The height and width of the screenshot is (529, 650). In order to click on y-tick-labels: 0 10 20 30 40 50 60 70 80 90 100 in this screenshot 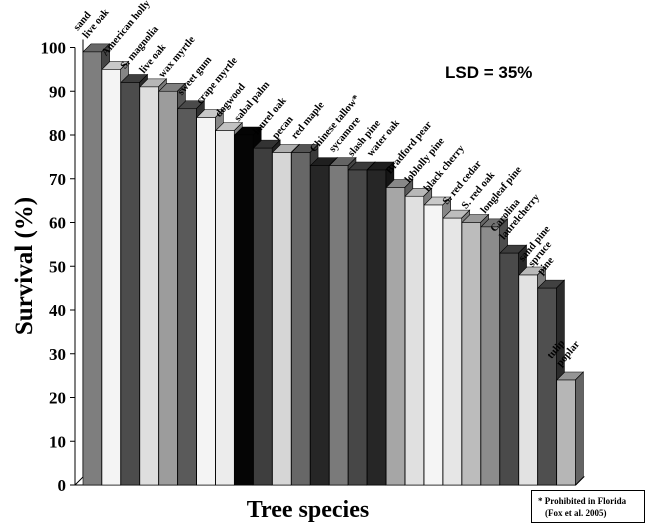, I will do `click(54, 267)`.